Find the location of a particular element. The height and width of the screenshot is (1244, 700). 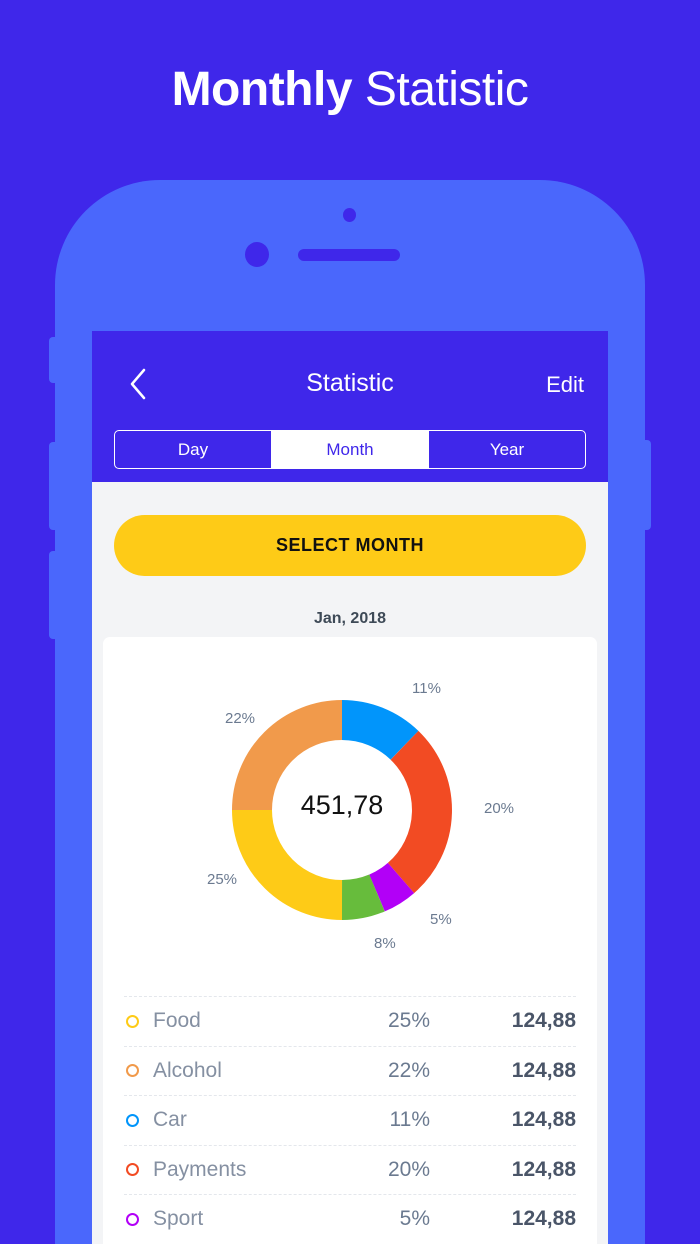

chevron-left-icon is located at coordinates (138, 384).